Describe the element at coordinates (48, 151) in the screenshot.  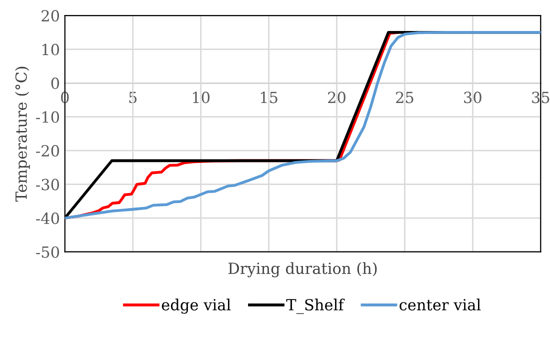
I see `y-tick-label: -20` at that location.